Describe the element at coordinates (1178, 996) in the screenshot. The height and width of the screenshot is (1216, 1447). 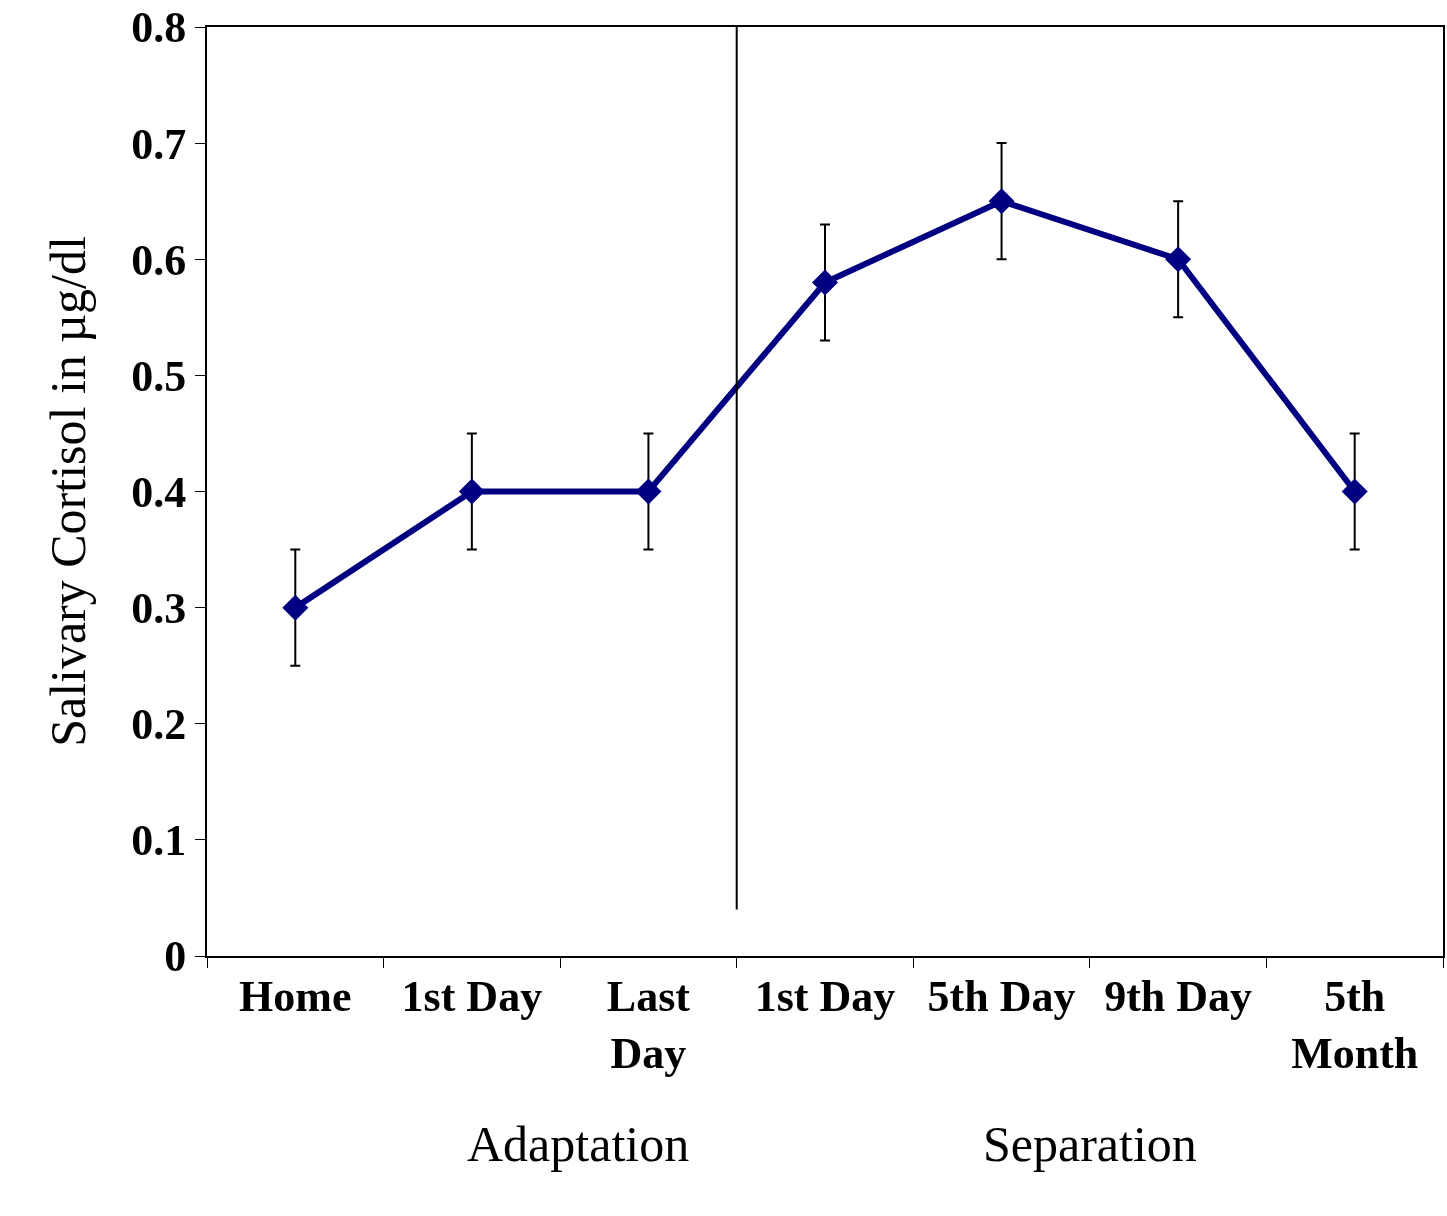
I see `x-tick-label: 9th Day` at that location.